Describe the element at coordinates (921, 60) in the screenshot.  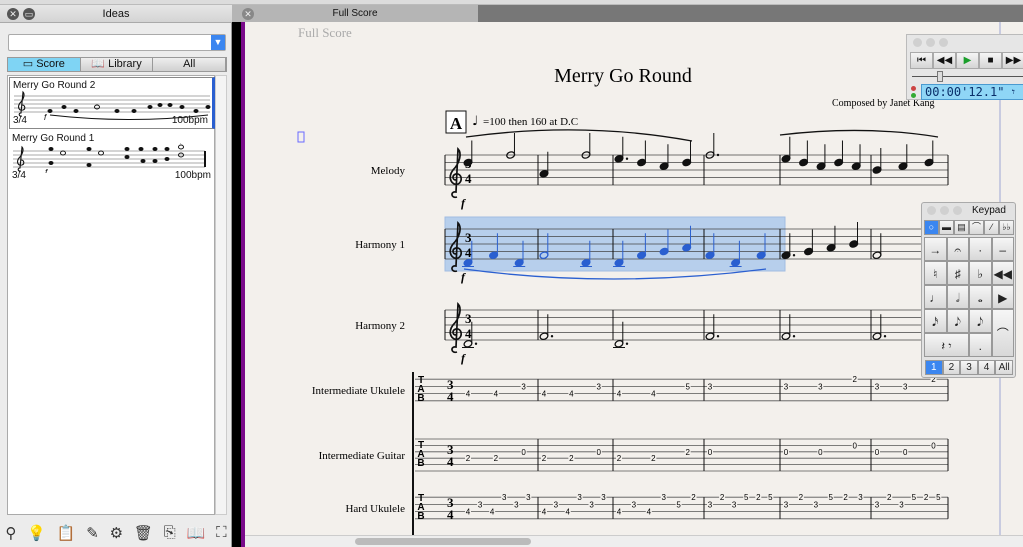
I see `rewind-to-start-button: ⏮` at that location.